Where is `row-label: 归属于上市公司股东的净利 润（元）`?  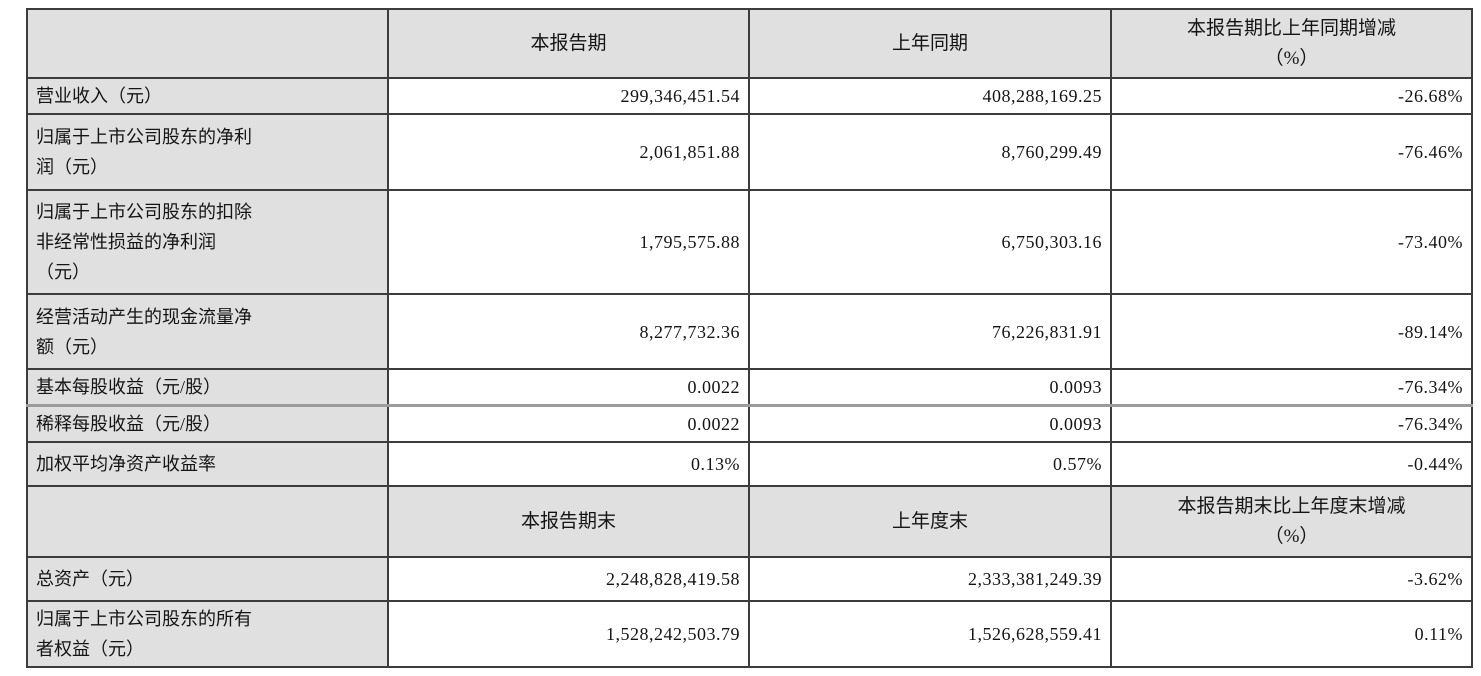
row-label: 归属于上市公司股东的净利 润（元） is located at coordinates (207, 152).